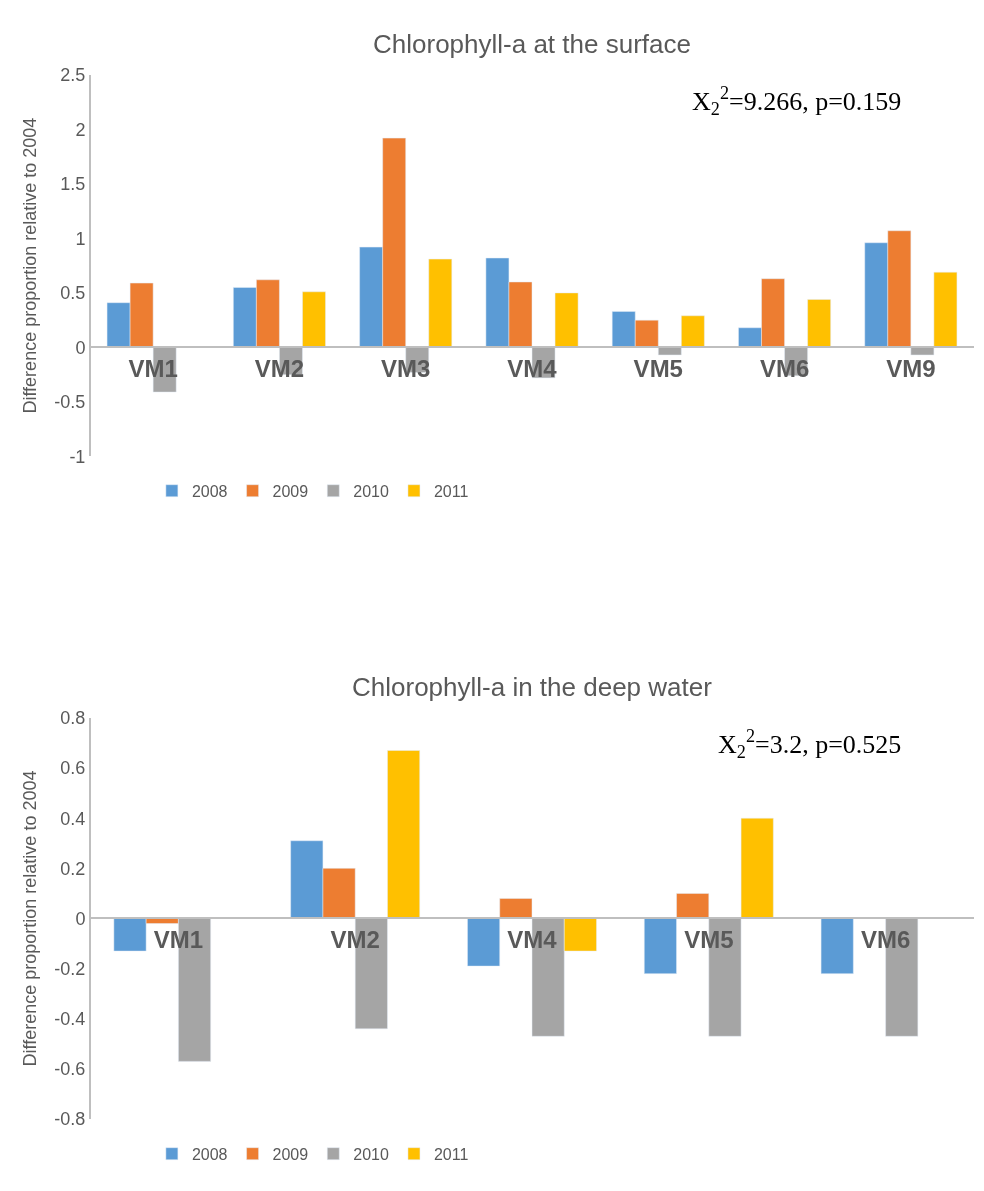 The height and width of the screenshot is (1191, 984). What do you see at coordinates (70, 968) in the screenshot?
I see `y-tick-label: -0.2` at bounding box center [70, 968].